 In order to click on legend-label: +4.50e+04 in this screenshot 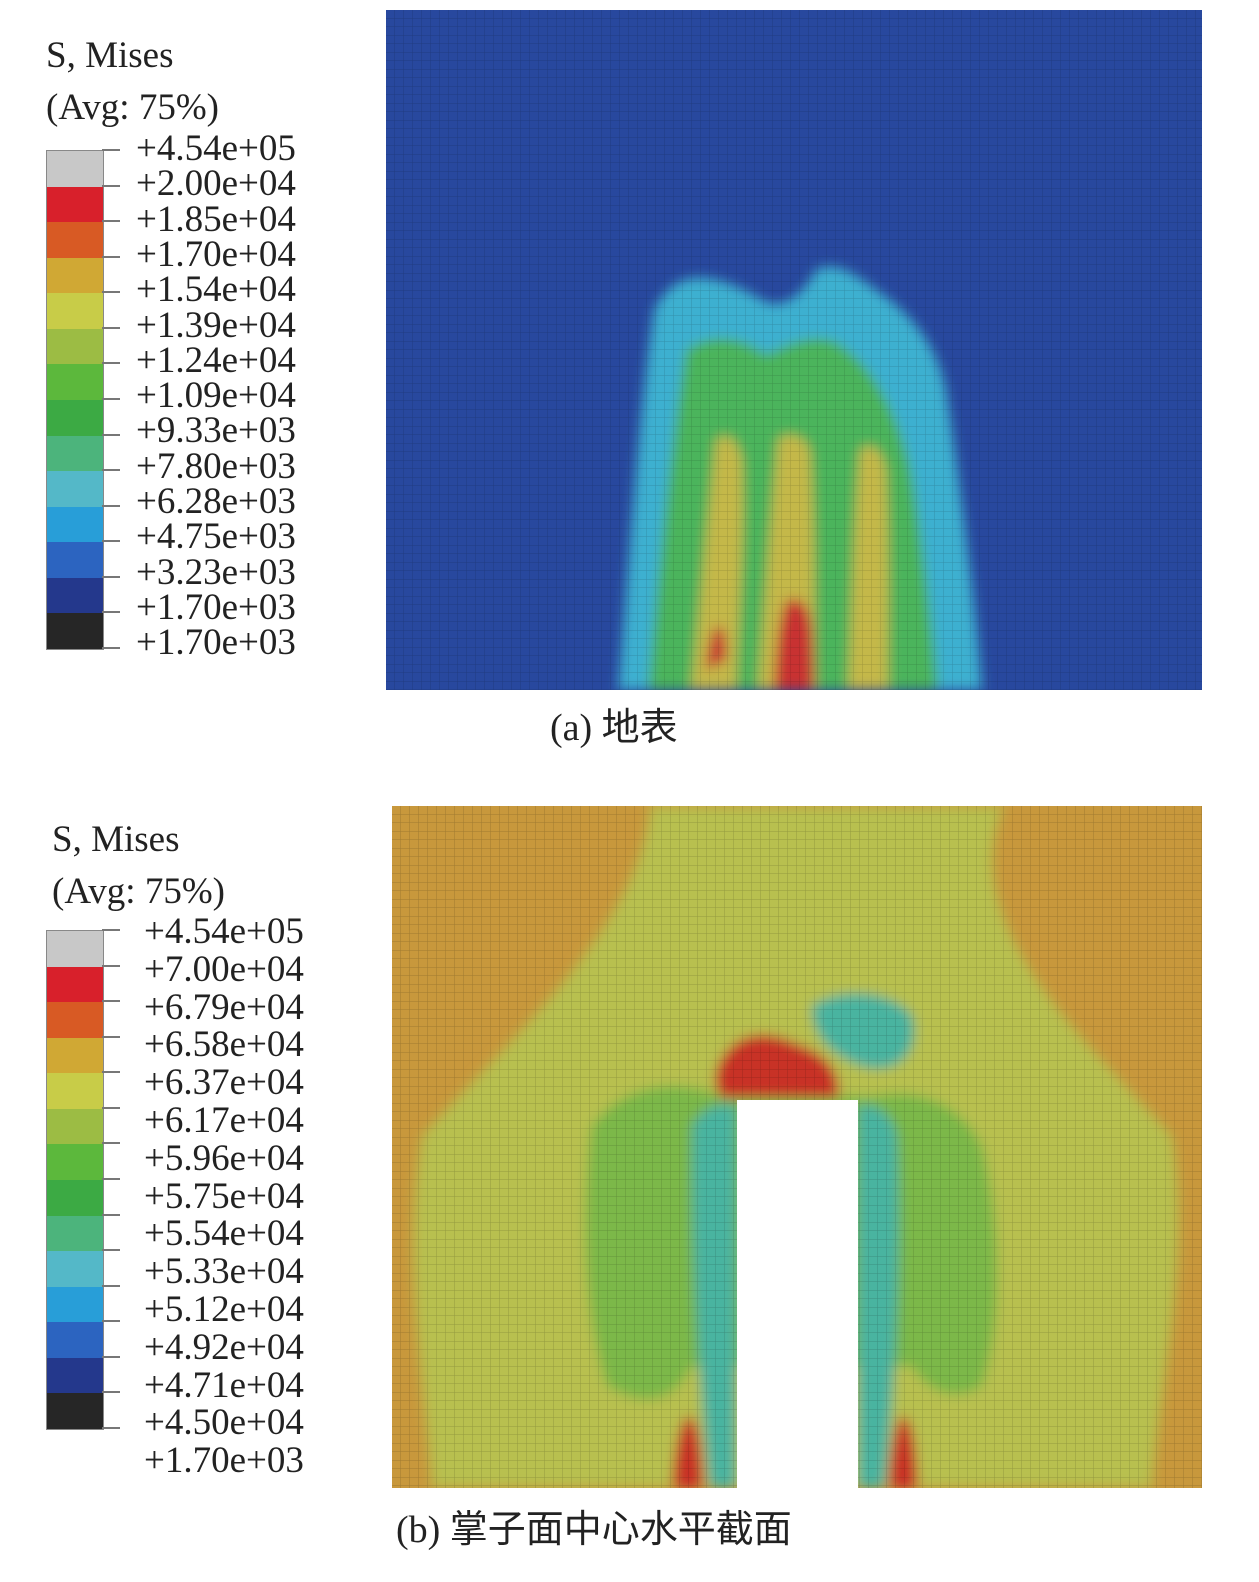, I will do `click(224, 1423)`.